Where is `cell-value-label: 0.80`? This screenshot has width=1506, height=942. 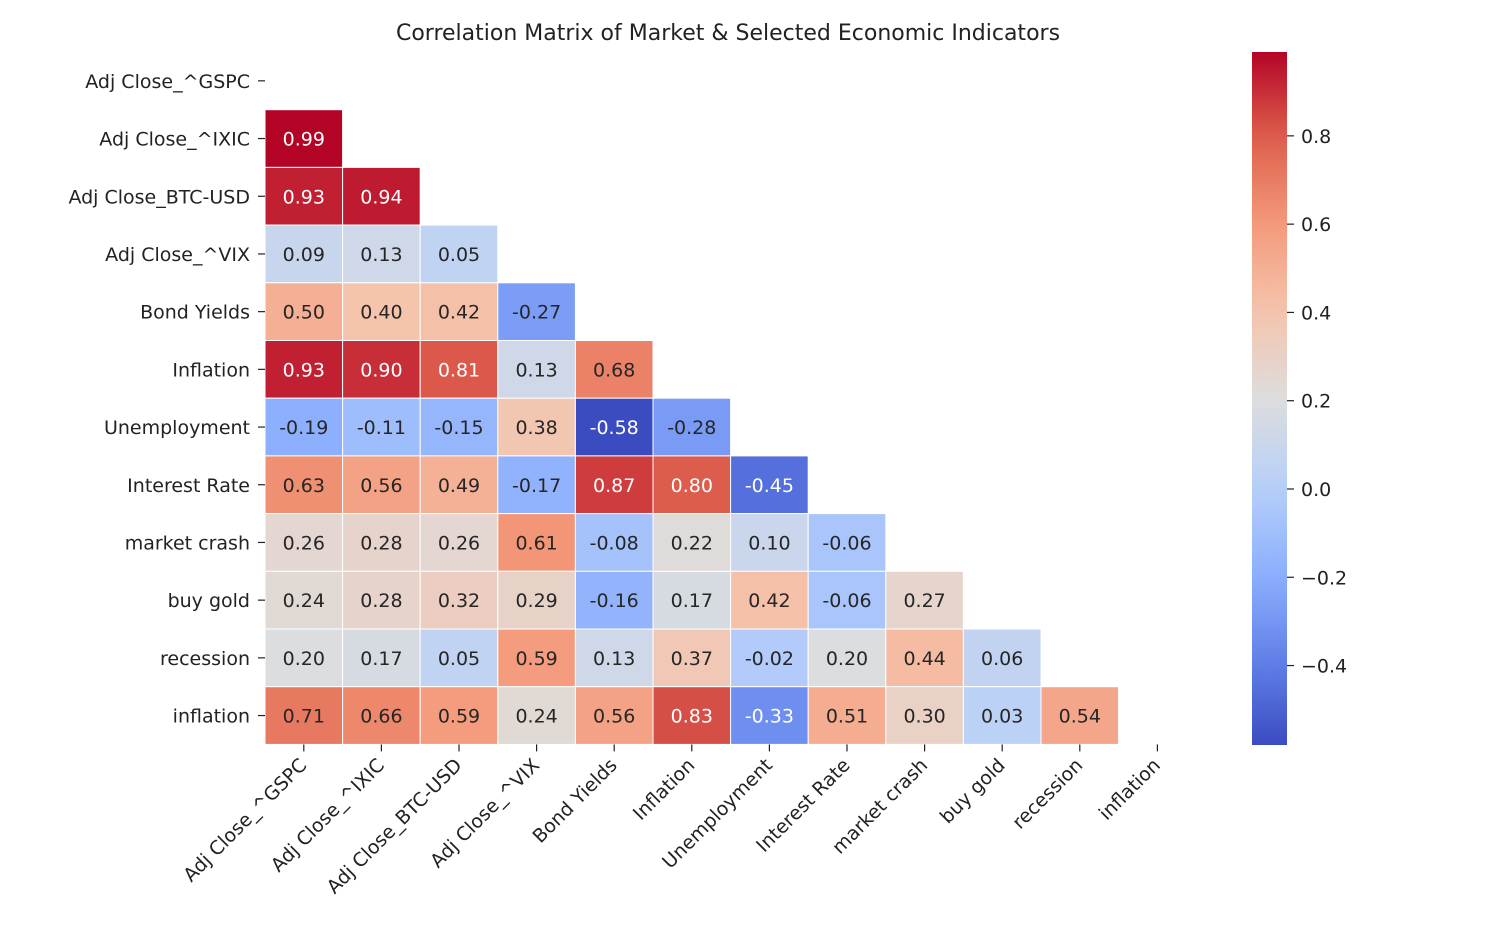 cell-value-label: 0.80 is located at coordinates (692, 486).